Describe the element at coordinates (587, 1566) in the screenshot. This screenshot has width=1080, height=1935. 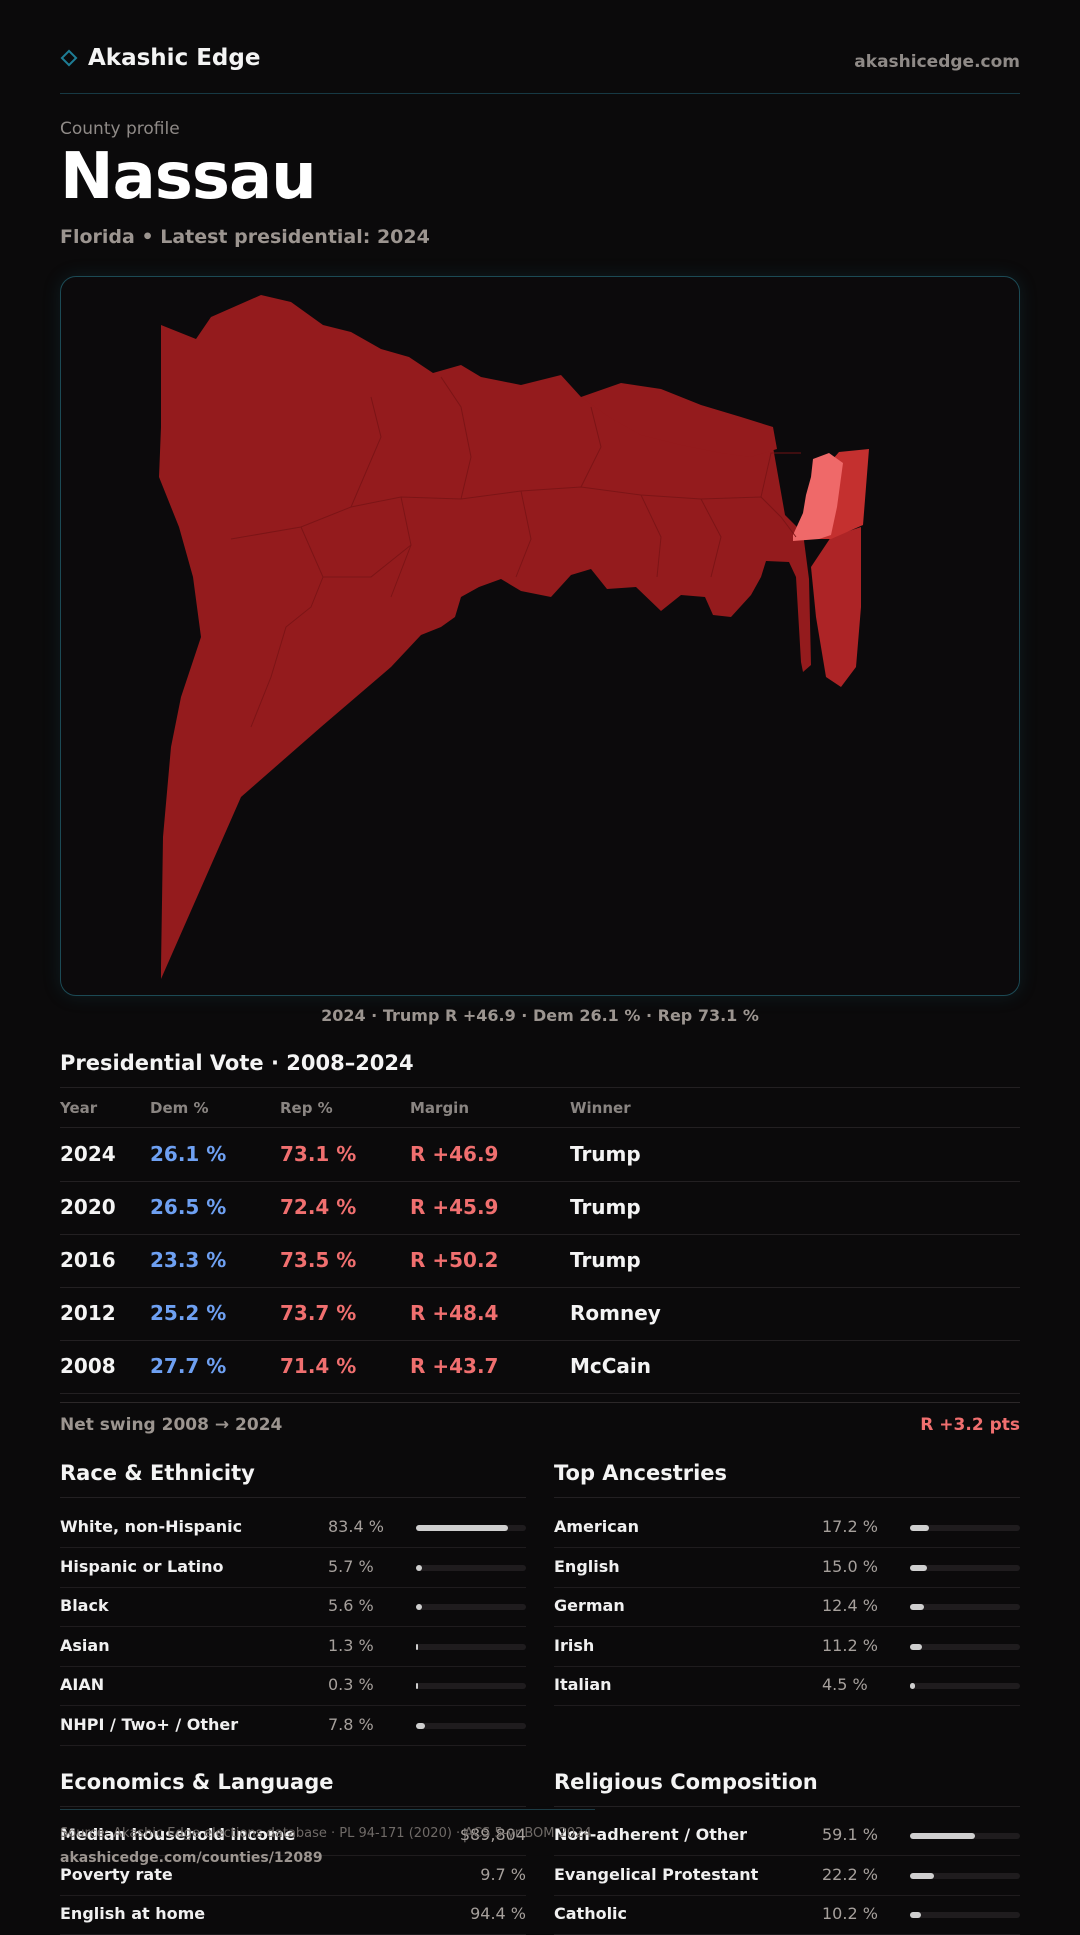
I see `ancestry-row-label: English` at that location.